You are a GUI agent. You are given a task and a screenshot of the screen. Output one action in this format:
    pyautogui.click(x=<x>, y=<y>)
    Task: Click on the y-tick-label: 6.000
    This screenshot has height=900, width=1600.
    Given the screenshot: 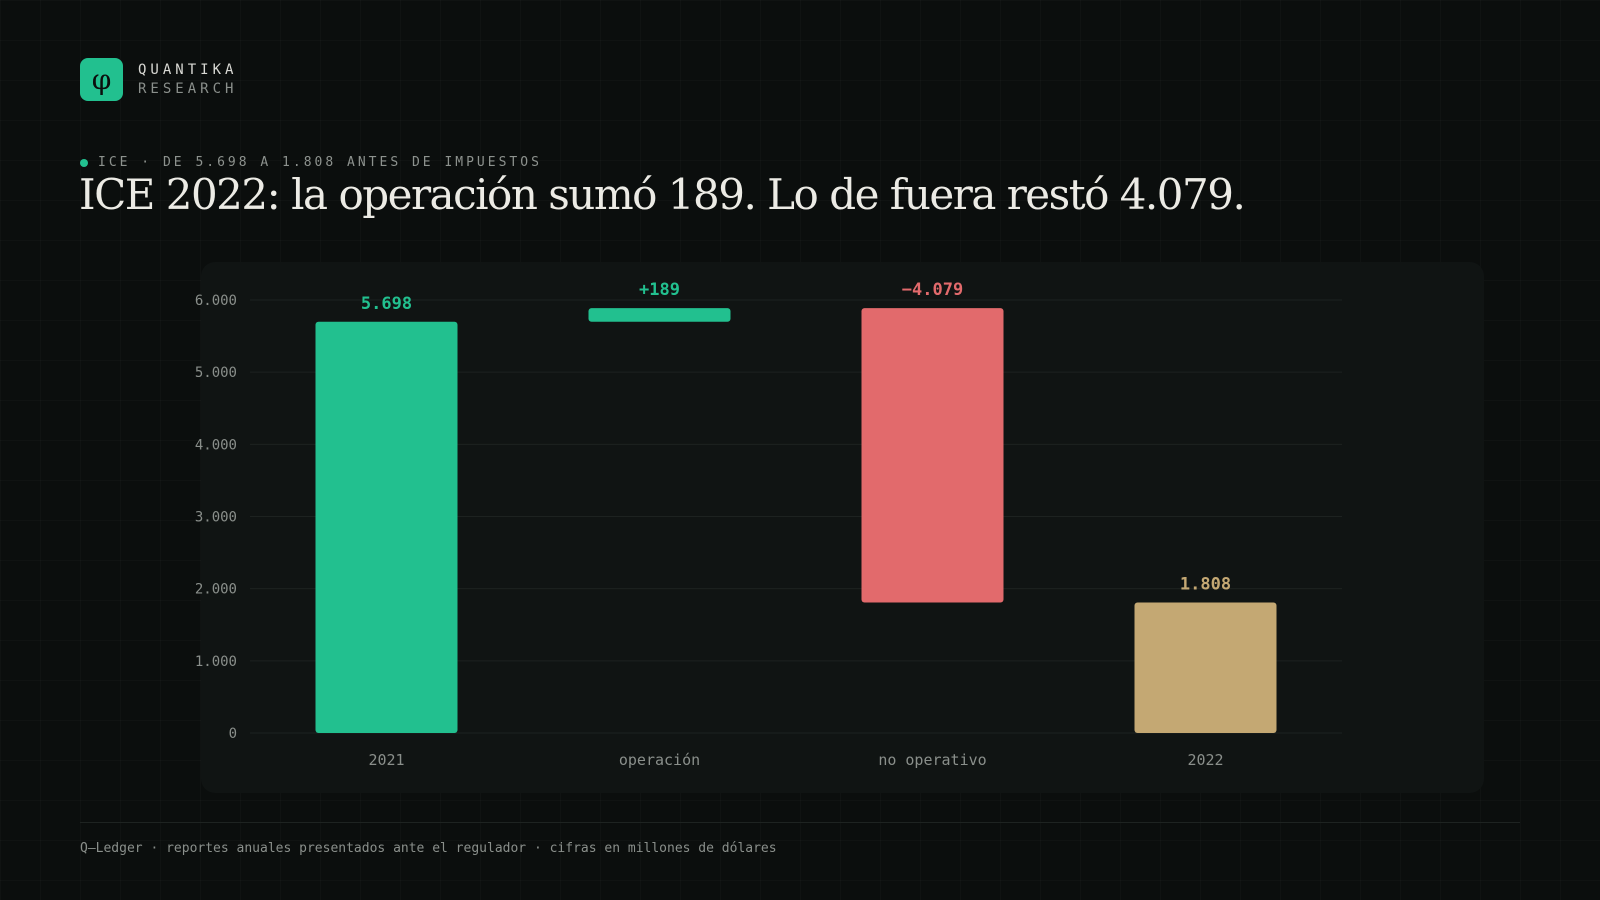 What is the action you would take?
    pyautogui.click(x=216, y=301)
    